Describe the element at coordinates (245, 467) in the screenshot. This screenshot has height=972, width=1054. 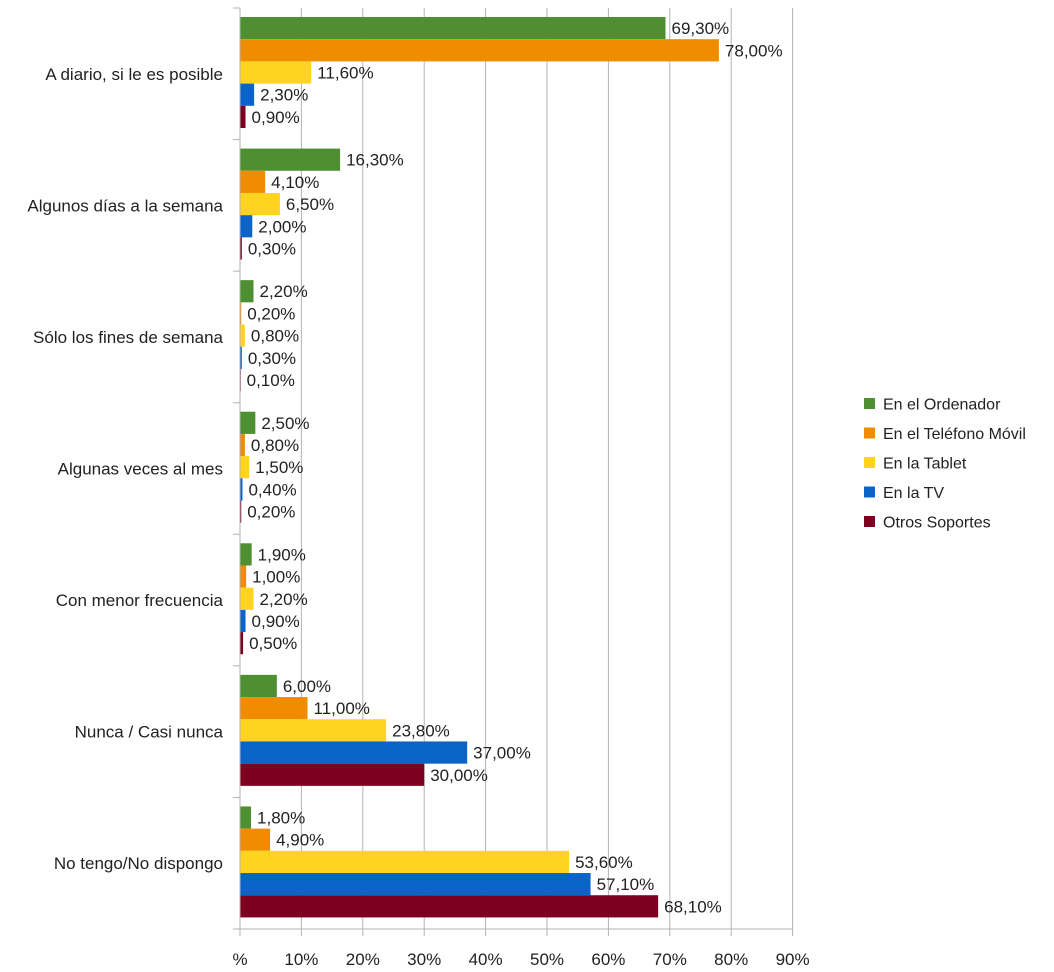
I see `bar-en-la-tablet-algunas-veces-al-mes` at that location.